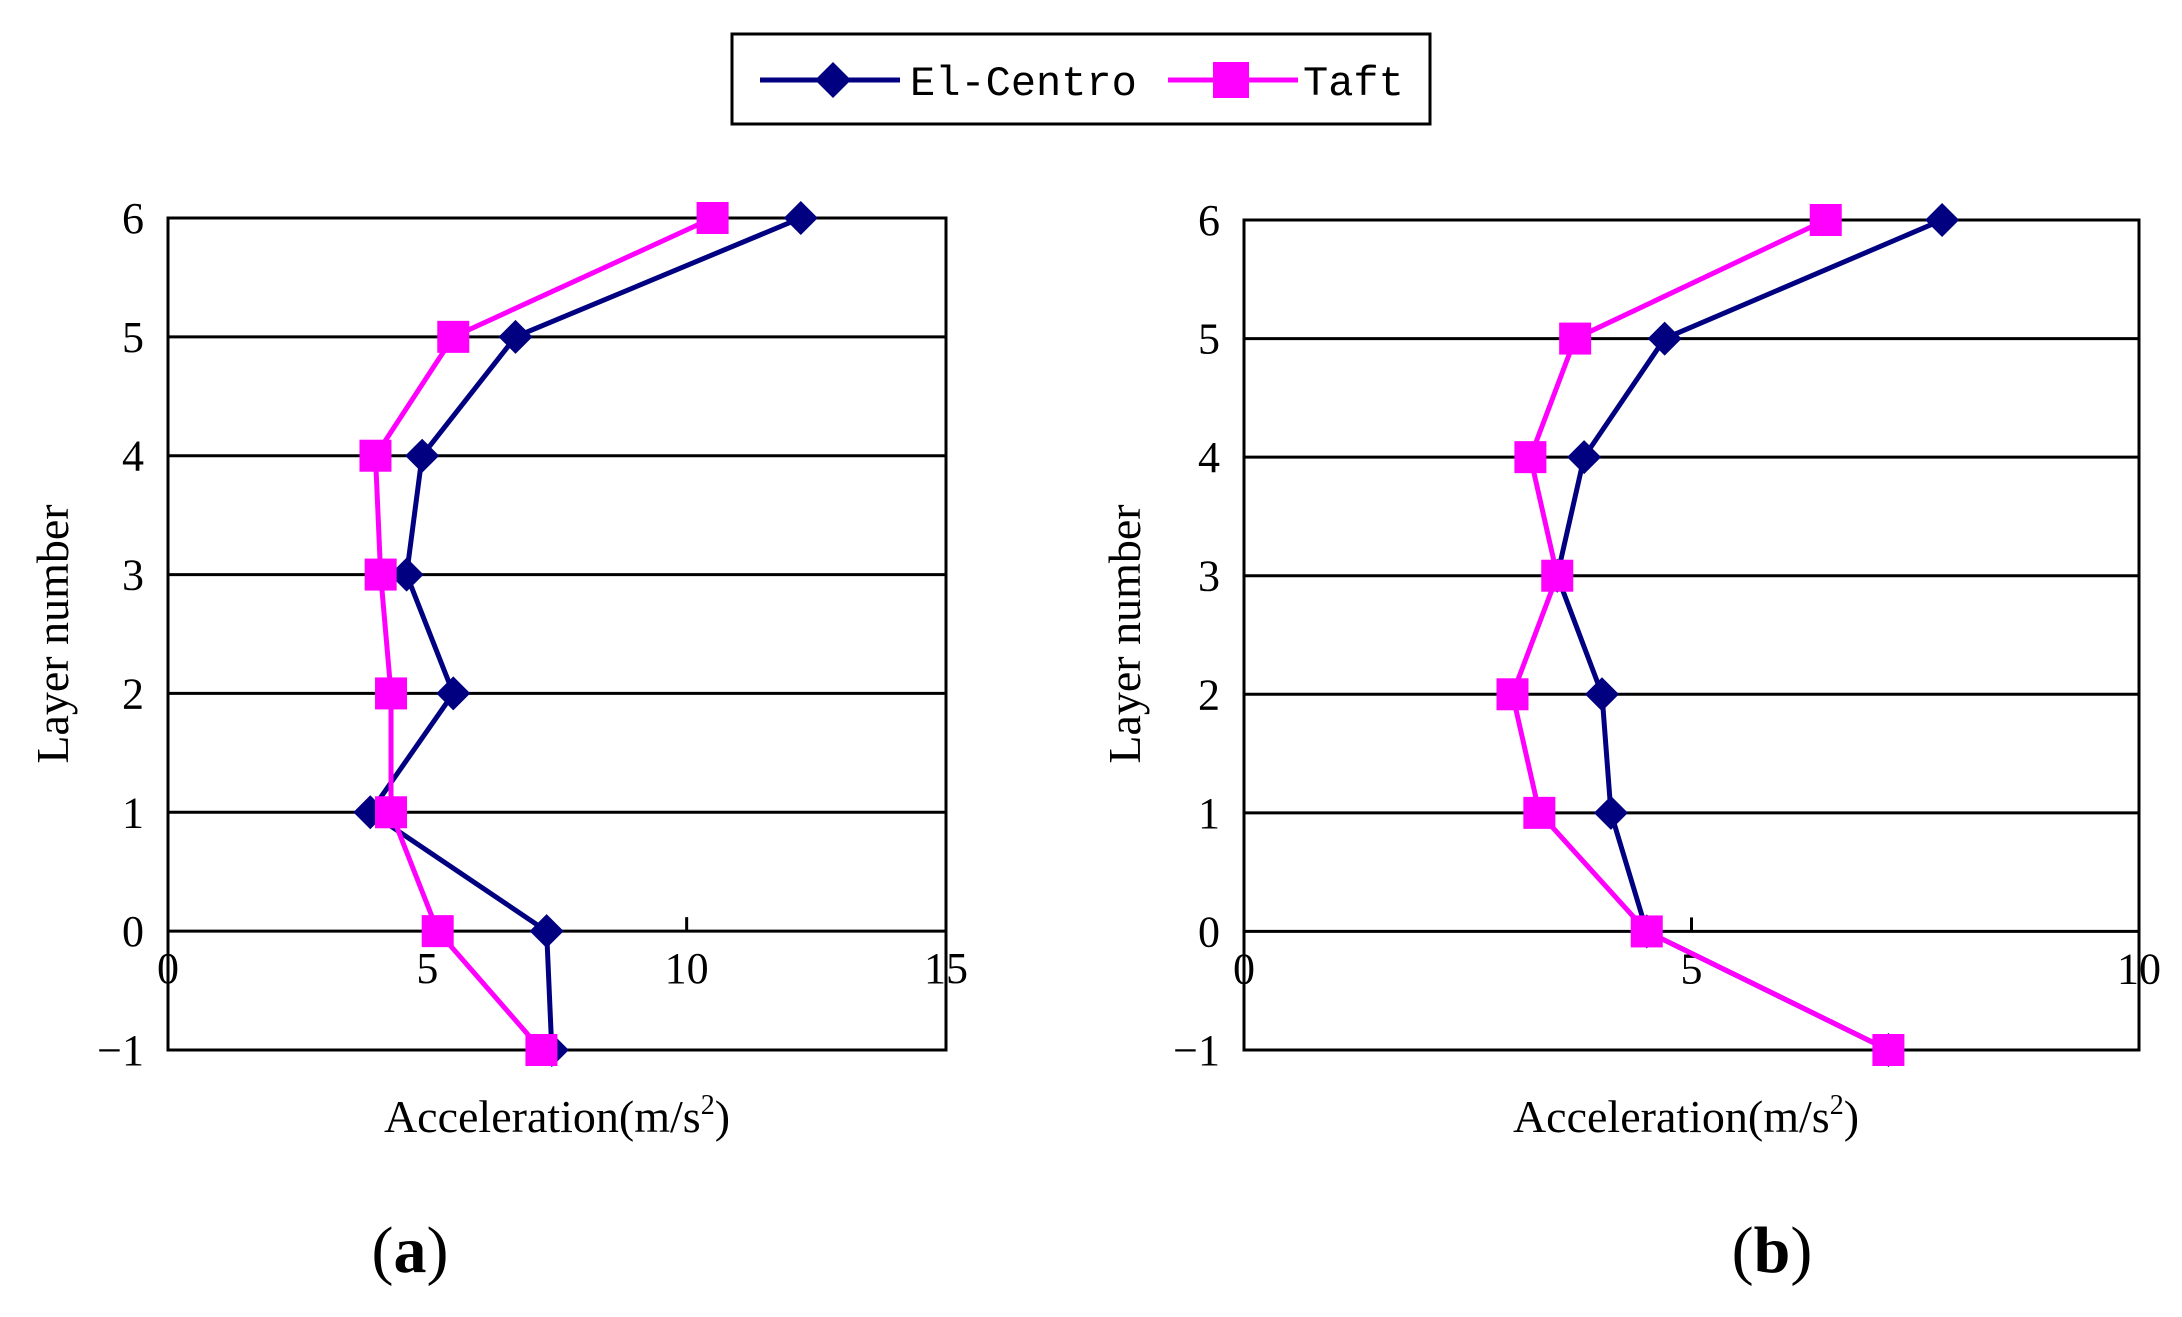 The width and height of the screenshot is (2182, 1317). What do you see at coordinates (722, 1116) in the screenshot?
I see `x-axis-title-a-close: )` at bounding box center [722, 1116].